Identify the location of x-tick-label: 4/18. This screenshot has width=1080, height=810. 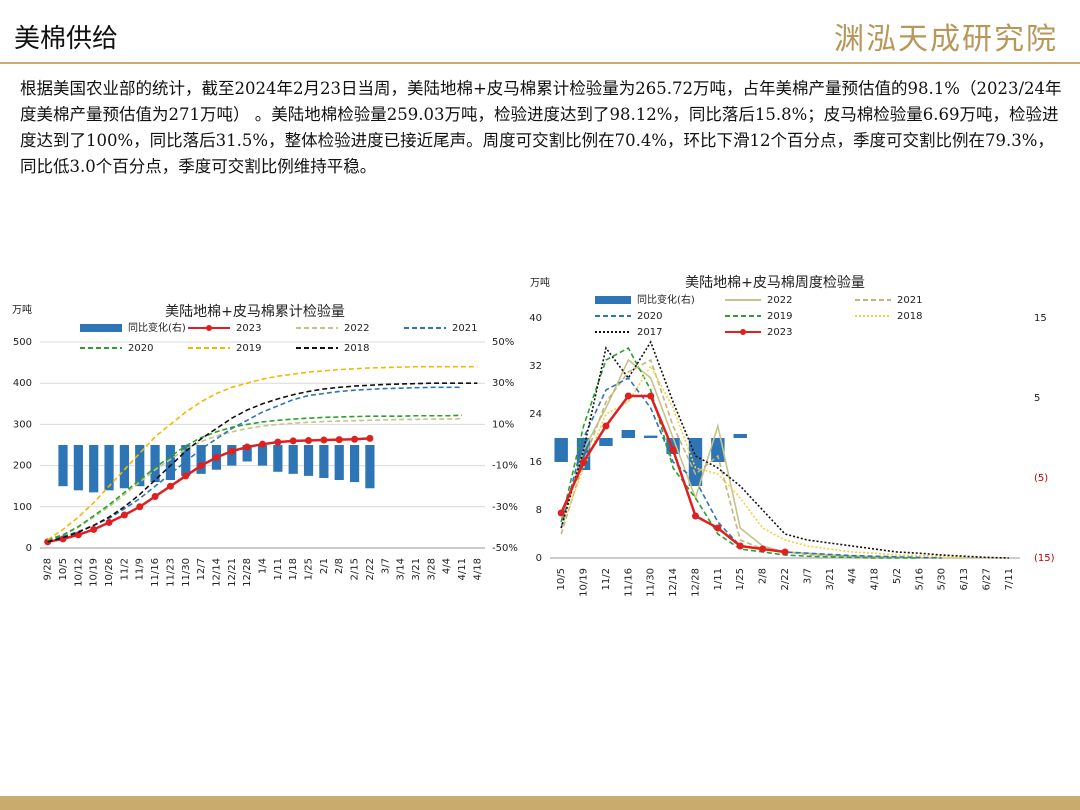
(875, 579).